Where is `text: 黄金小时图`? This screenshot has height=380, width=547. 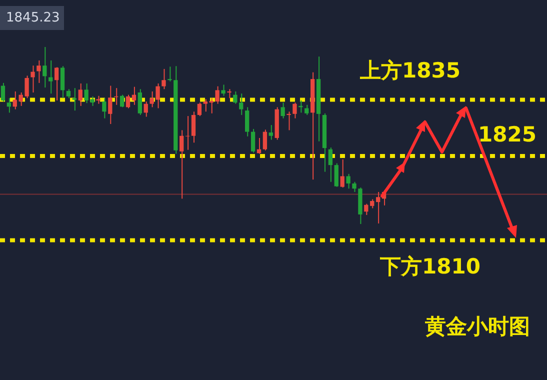
text: 黄金小时图 is located at coordinates (477, 326).